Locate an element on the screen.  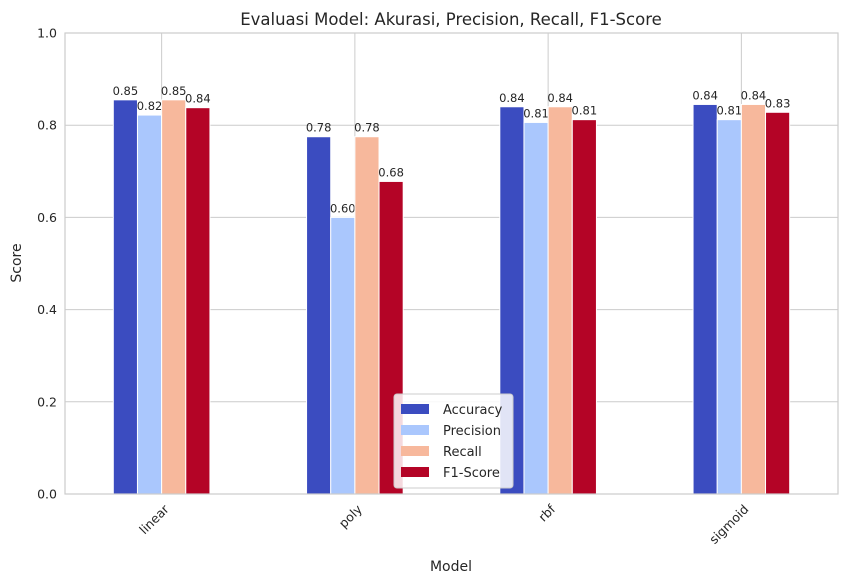
bar-value-label: 0.60 is located at coordinates (343, 208).